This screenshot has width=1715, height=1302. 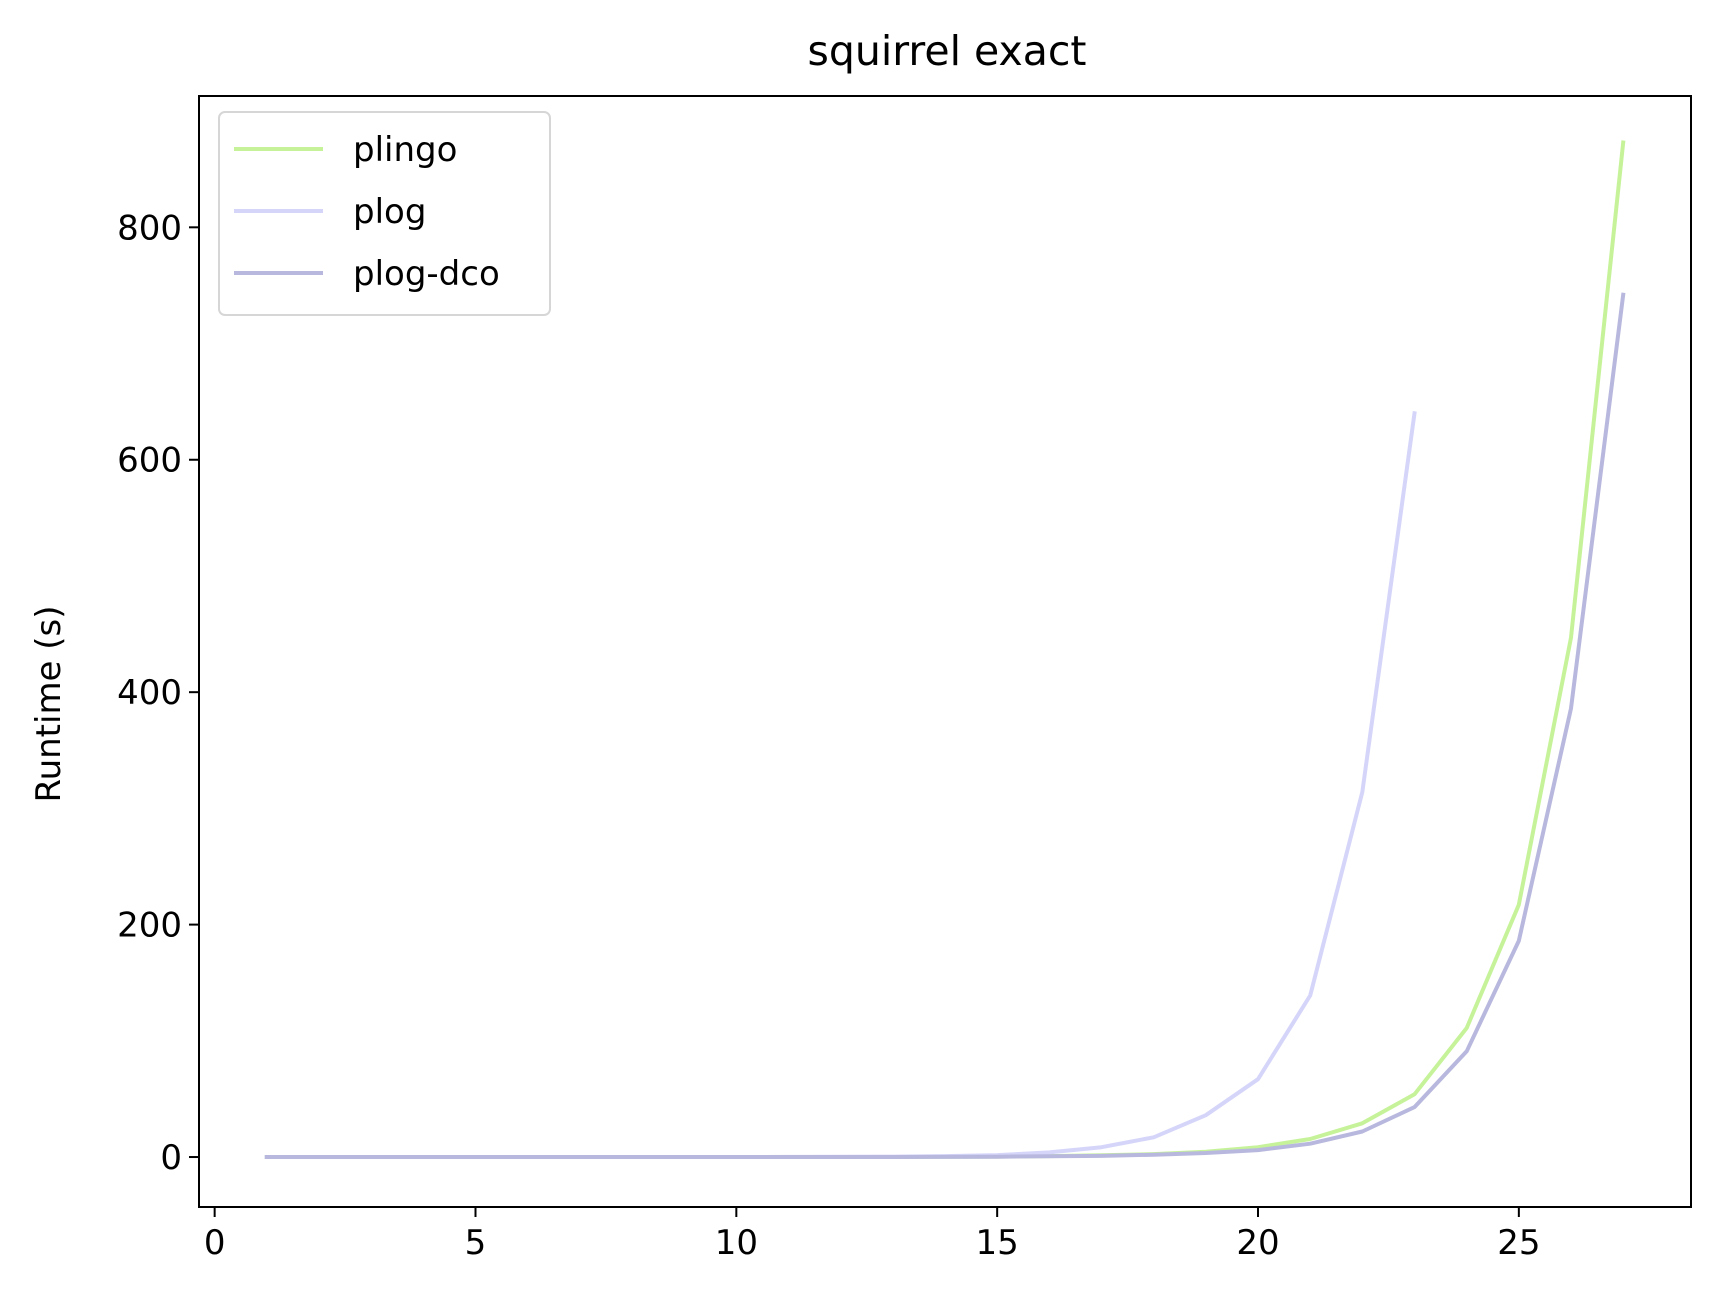 I want to click on y-tick-label: 0, so click(x=171, y=1158).